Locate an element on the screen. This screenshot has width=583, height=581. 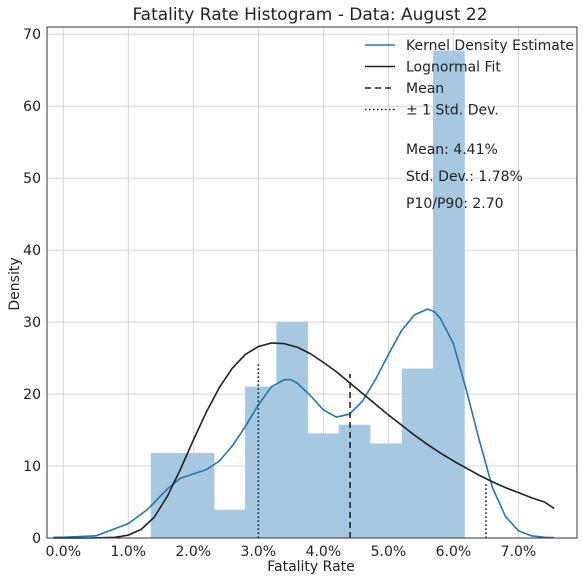
x-tick-label-7: 7.0% is located at coordinates (519, 552).